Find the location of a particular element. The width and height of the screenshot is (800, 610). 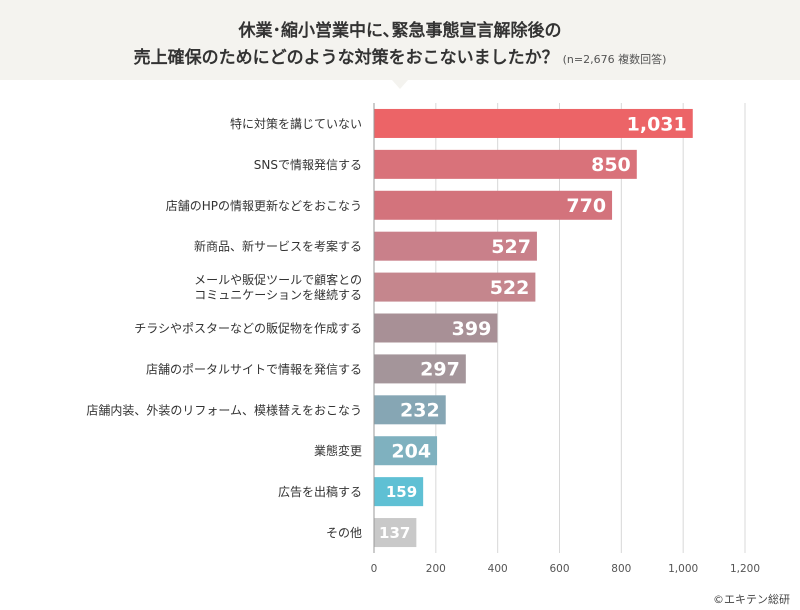

category-label: SNSで情報発信する is located at coordinates (308, 165).